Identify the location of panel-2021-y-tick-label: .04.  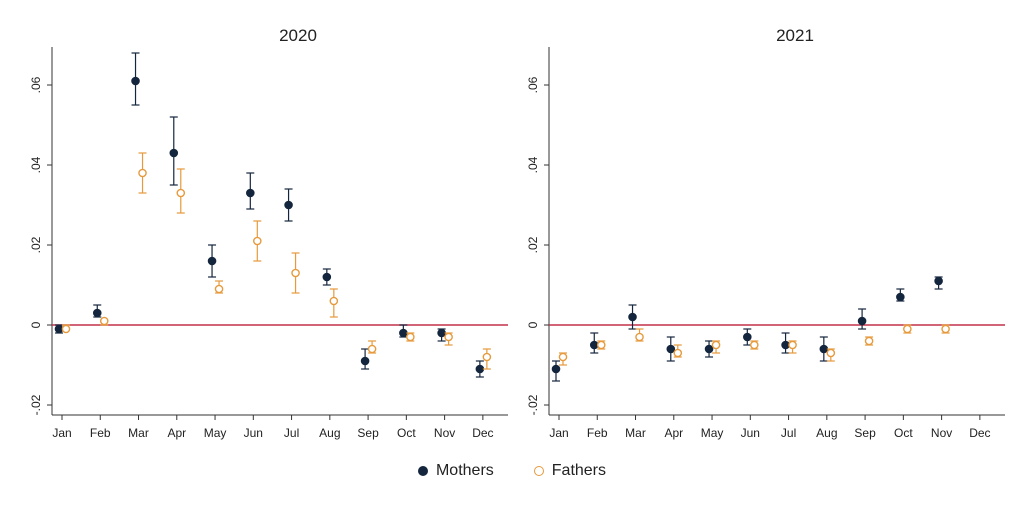
(533, 164).